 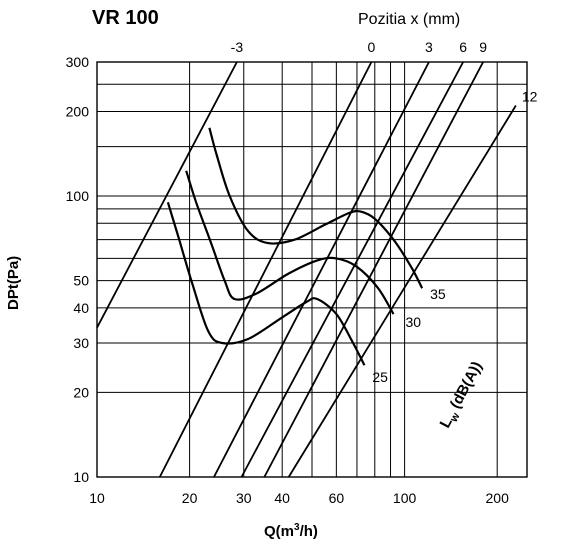 What do you see at coordinates (380, 377) in the screenshot?
I see `sound-curve-label: 25` at bounding box center [380, 377].